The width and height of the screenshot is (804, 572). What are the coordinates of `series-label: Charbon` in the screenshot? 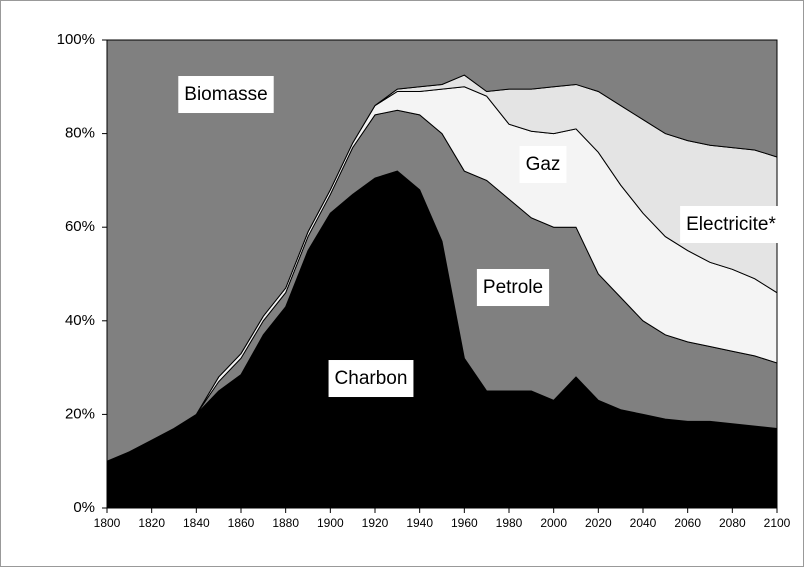 It's located at (371, 378).